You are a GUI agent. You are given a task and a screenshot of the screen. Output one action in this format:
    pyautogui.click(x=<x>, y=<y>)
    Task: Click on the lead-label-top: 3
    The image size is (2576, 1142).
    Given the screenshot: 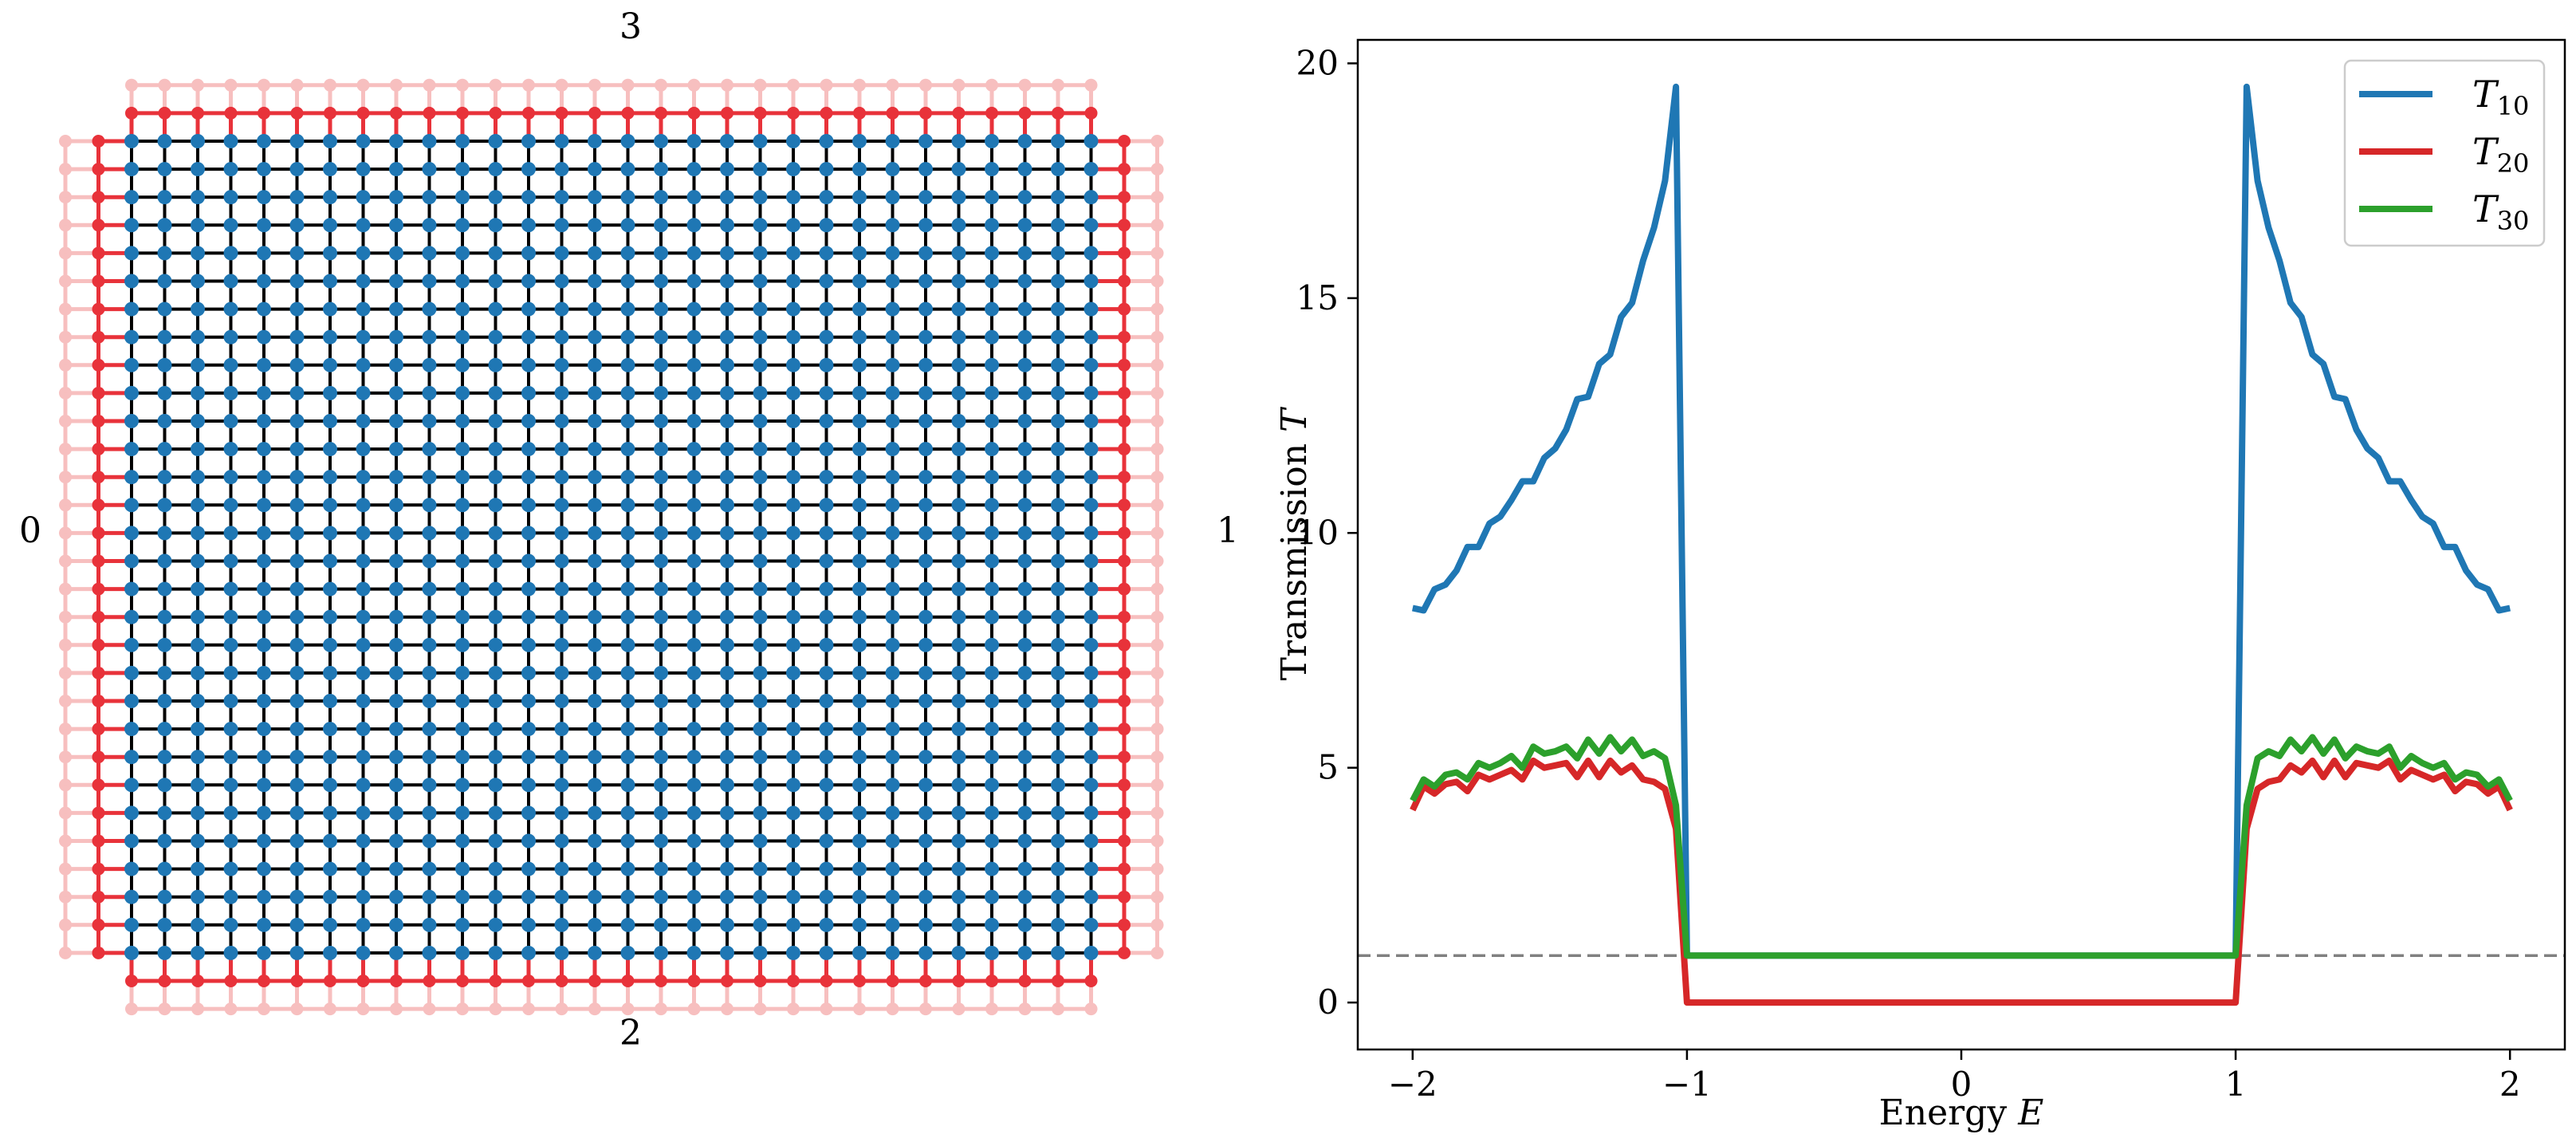 What is the action you would take?
    pyautogui.click(x=630, y=26)
    